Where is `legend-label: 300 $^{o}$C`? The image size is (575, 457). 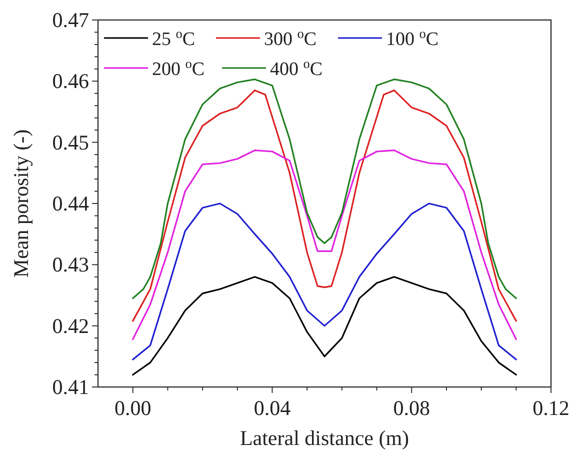 legend-label: 300 $^{o}$C is located at coordinates (290, 38).